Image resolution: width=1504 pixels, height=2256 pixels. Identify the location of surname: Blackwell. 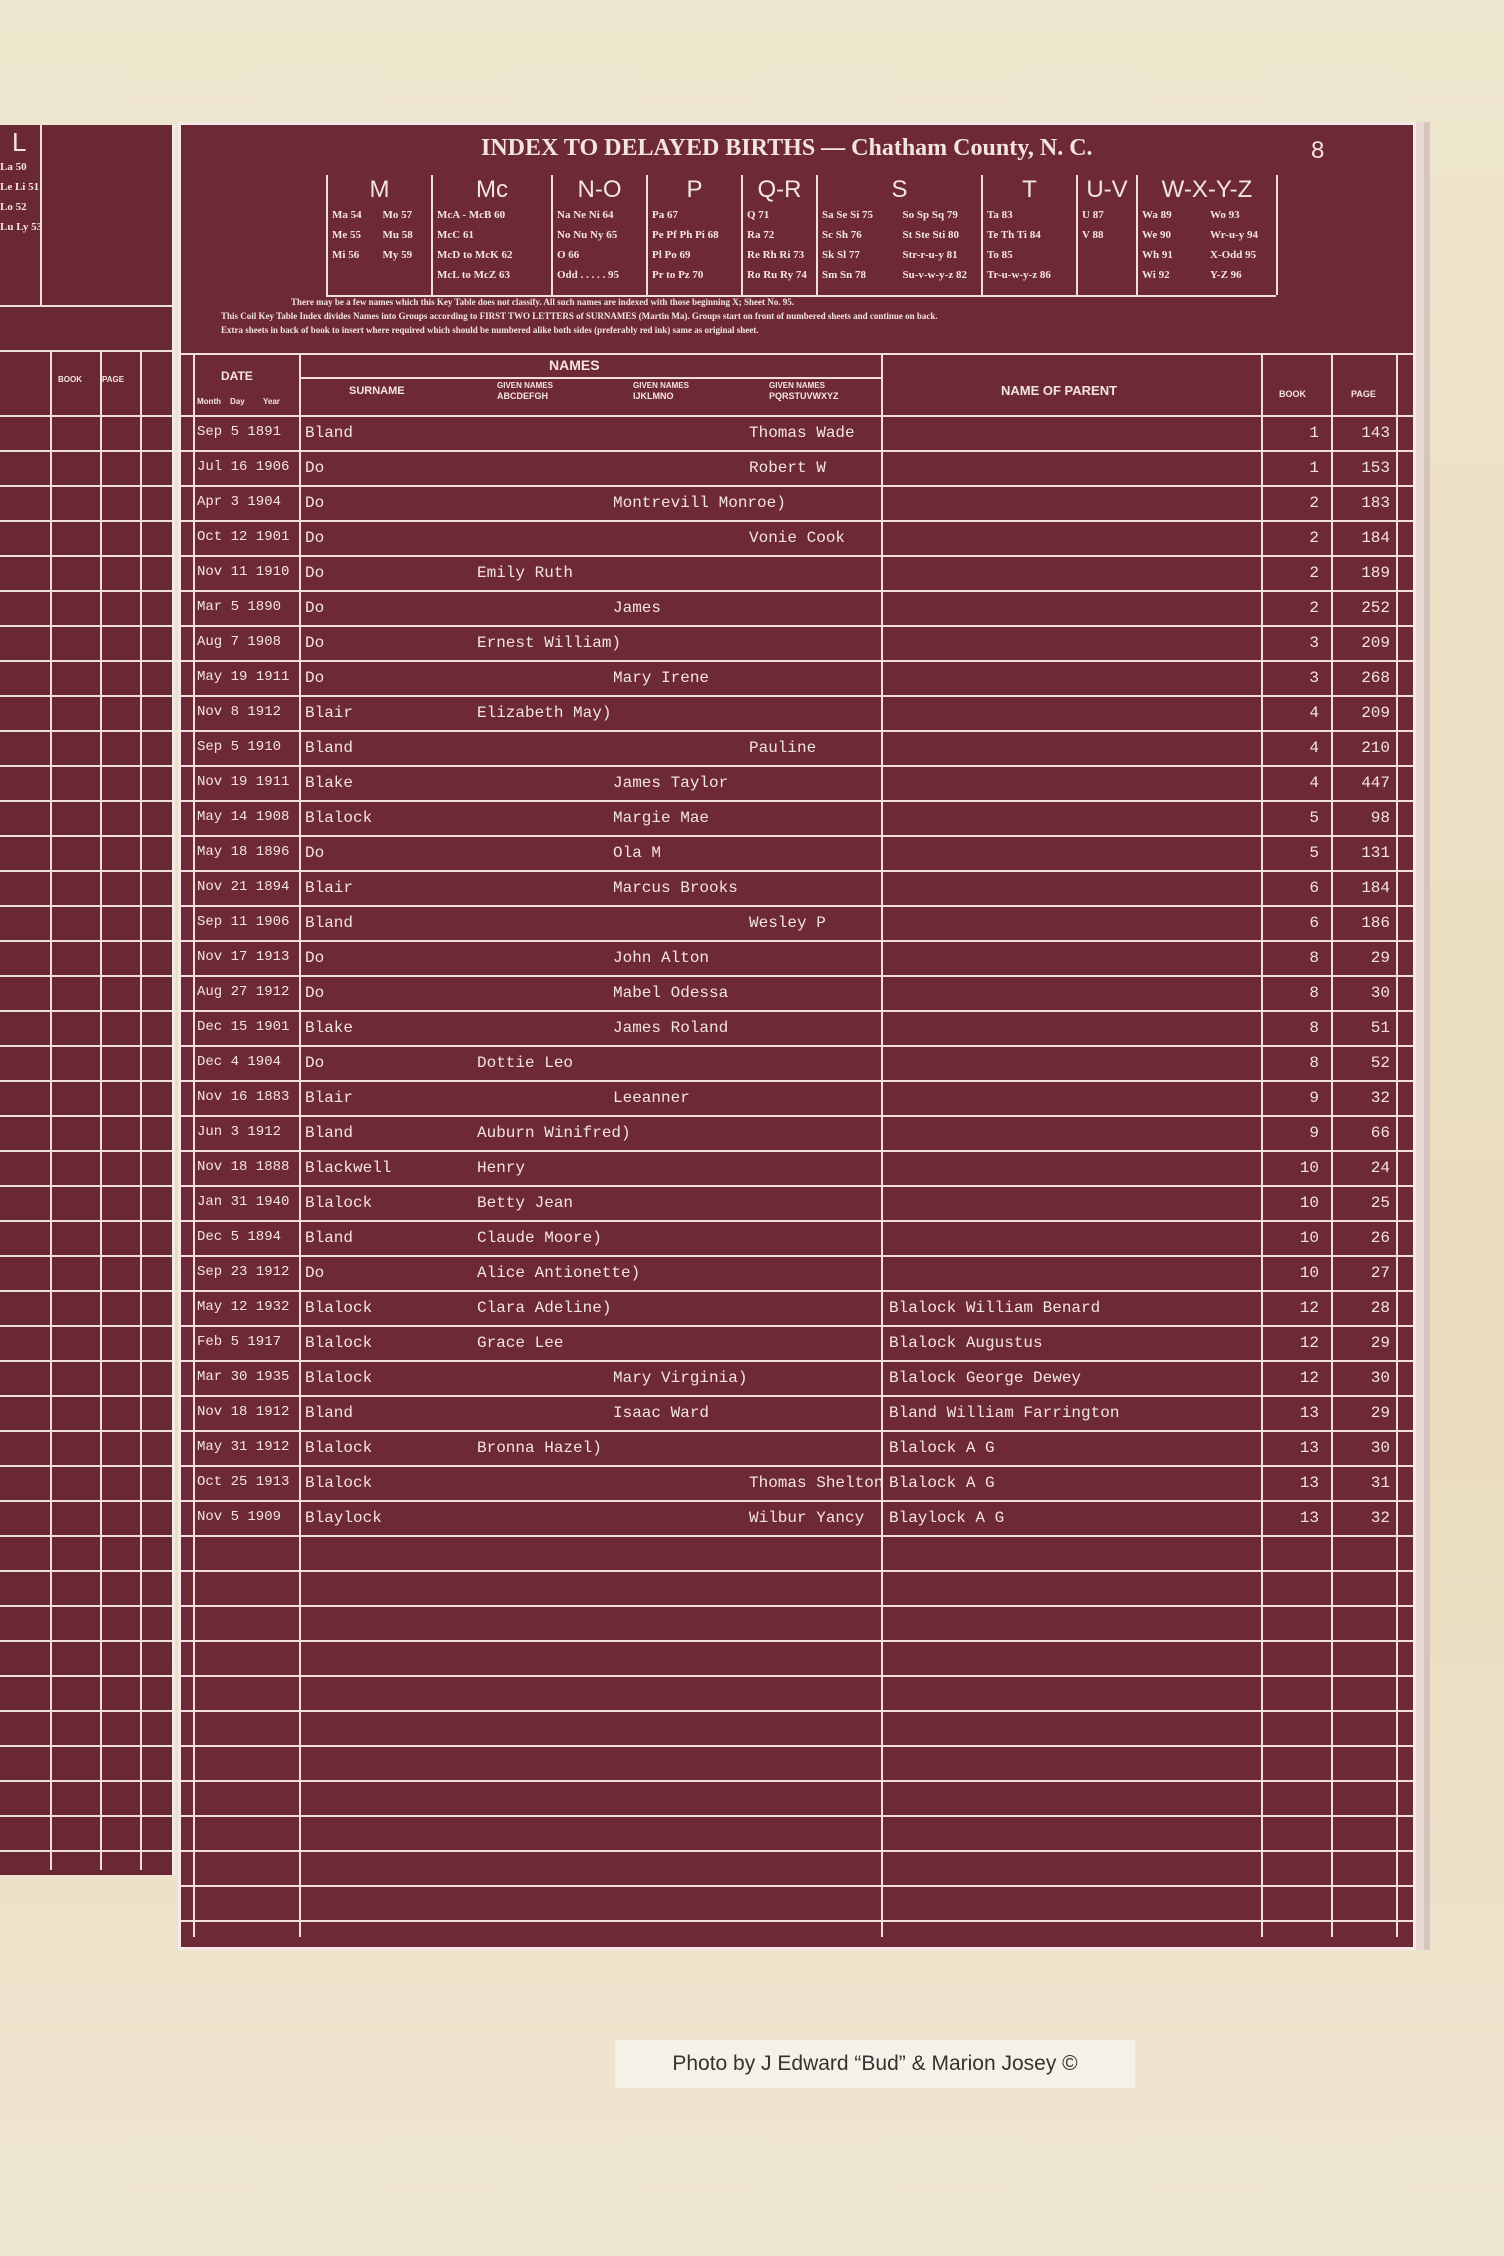
(348, 1168).